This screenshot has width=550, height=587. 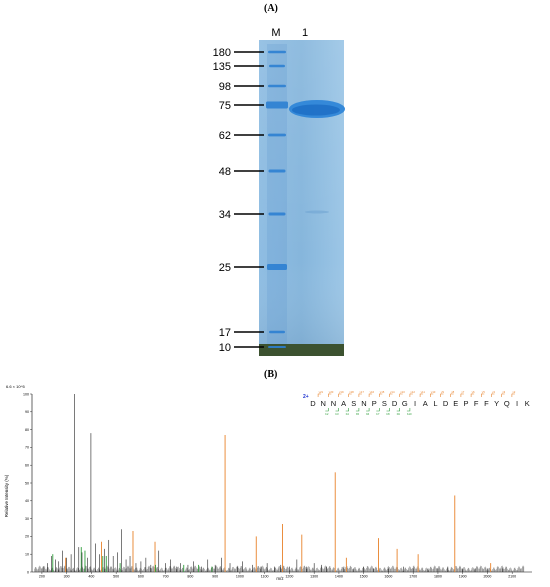 I want to click on y-ion-label: y13, so click(x=402, y=392).